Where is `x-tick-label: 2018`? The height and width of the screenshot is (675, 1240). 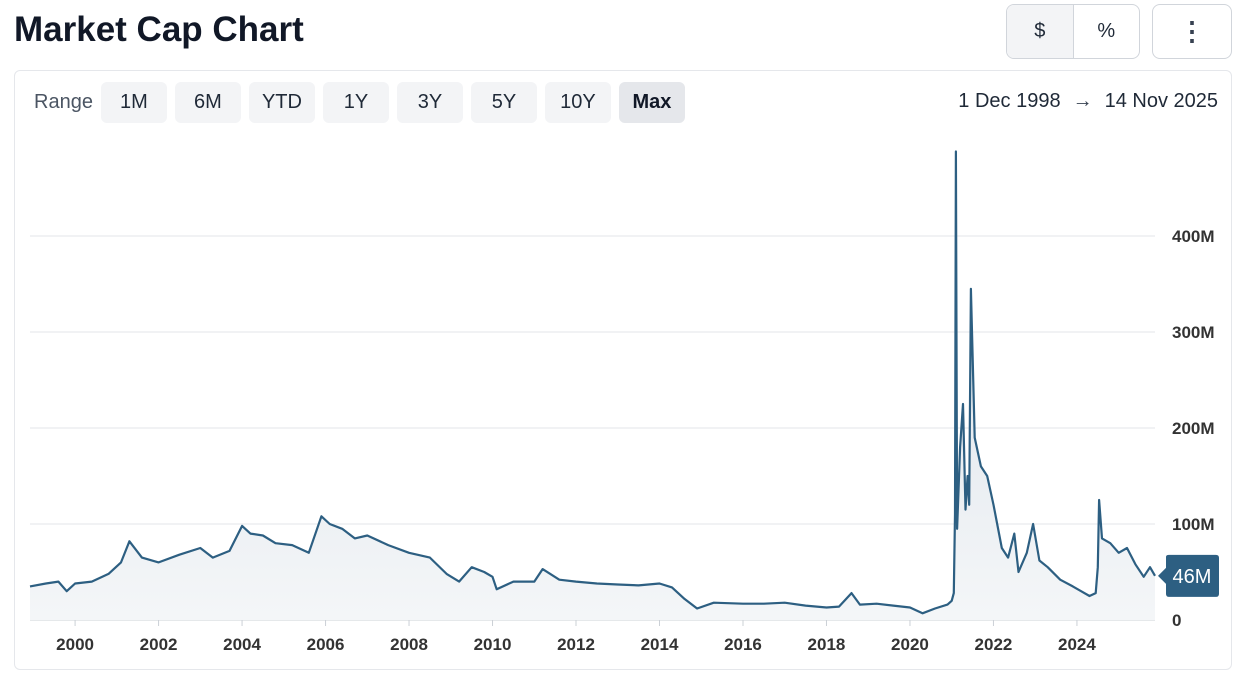 x-tick-label: 2018 is located at coordinates (827, 644).